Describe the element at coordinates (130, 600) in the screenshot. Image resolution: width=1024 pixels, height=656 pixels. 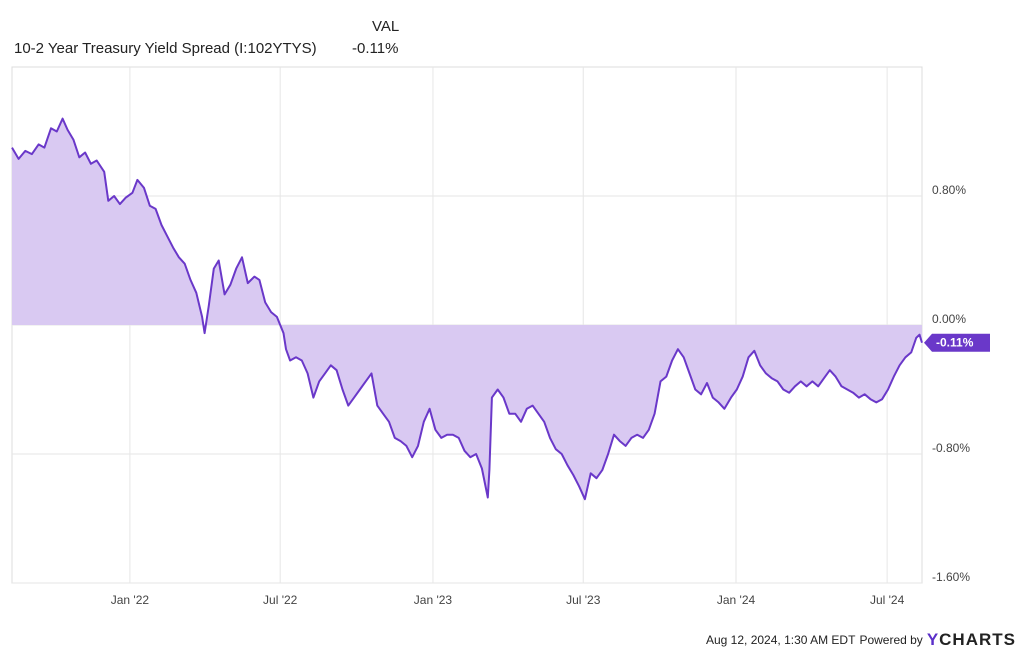
I see `x-tick-label: Jan '22` at that location.